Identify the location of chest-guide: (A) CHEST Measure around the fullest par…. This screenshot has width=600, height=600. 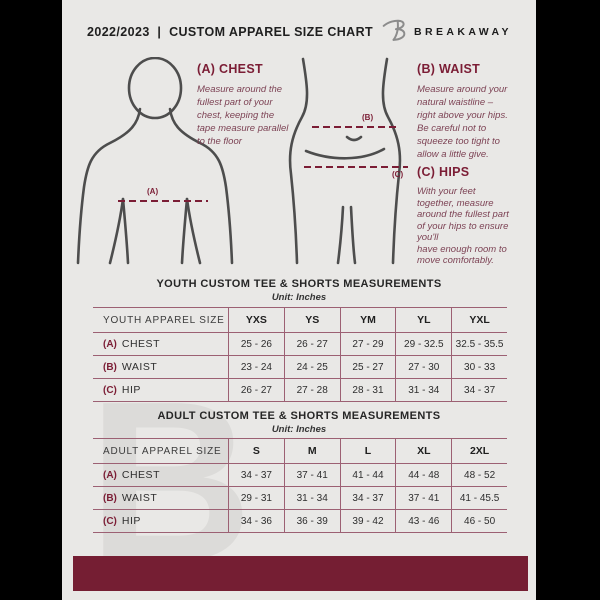
(253, 105).